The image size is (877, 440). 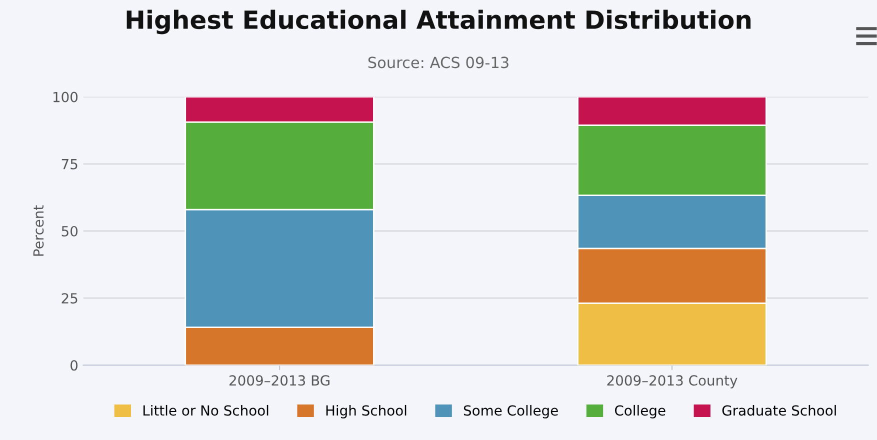 I want to click on chart-title: Highest Educational Attainment Distribution, so click(x=438, y=22).